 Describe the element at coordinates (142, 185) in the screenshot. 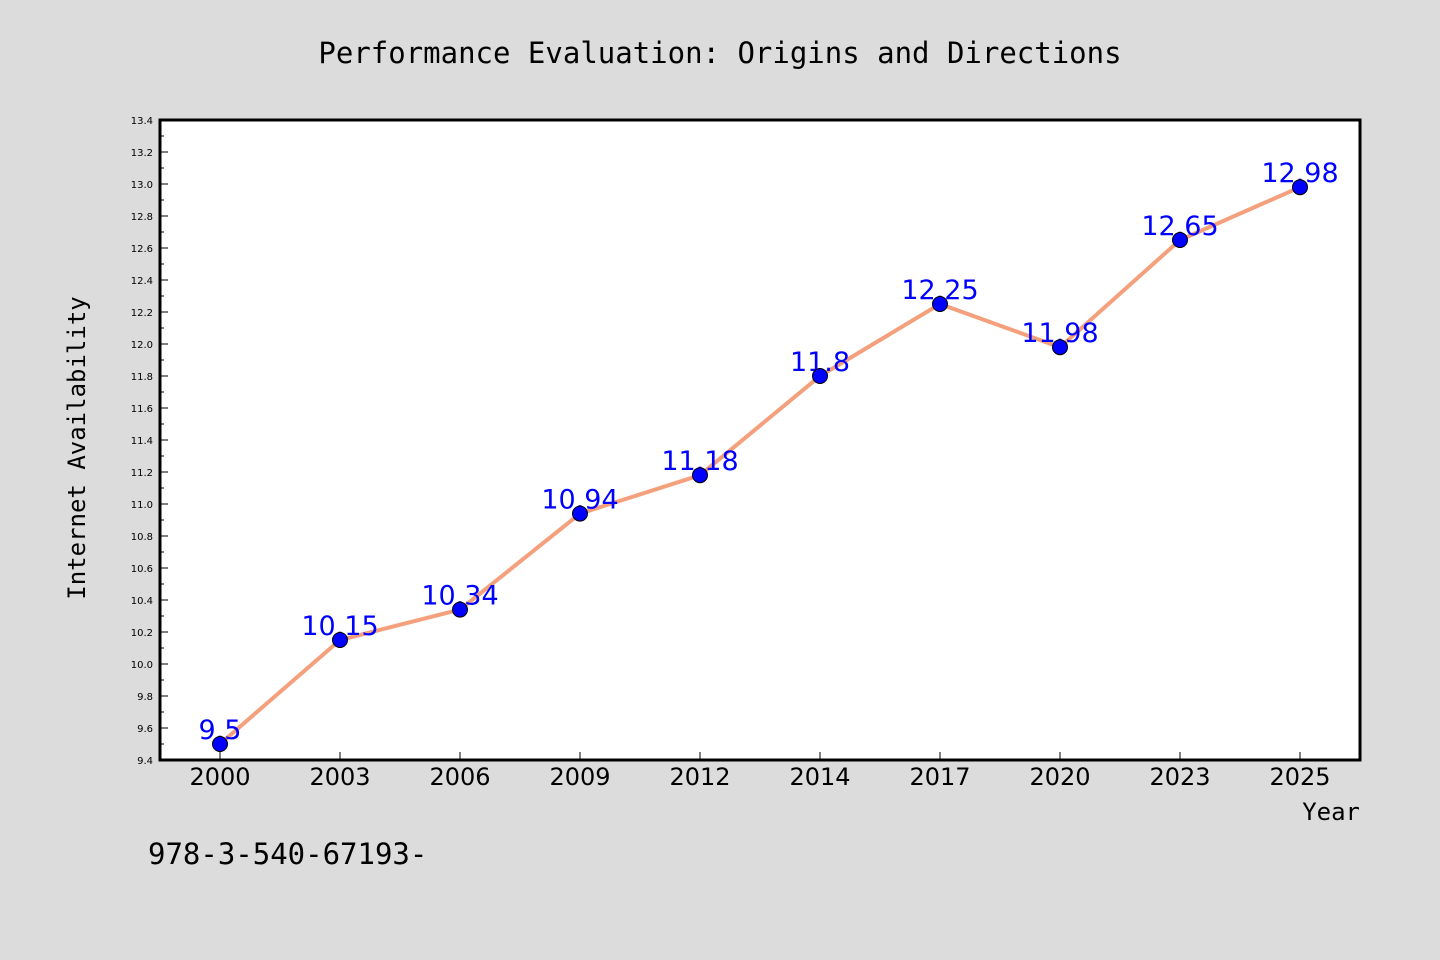

I see `y-tick-label: 13.0` at that location.